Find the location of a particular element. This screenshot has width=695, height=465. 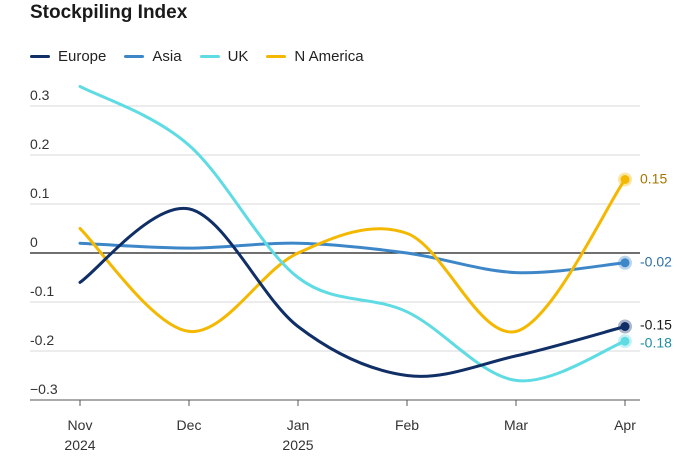

x-tick-label: 2024 is located at coordinates (79, 445).